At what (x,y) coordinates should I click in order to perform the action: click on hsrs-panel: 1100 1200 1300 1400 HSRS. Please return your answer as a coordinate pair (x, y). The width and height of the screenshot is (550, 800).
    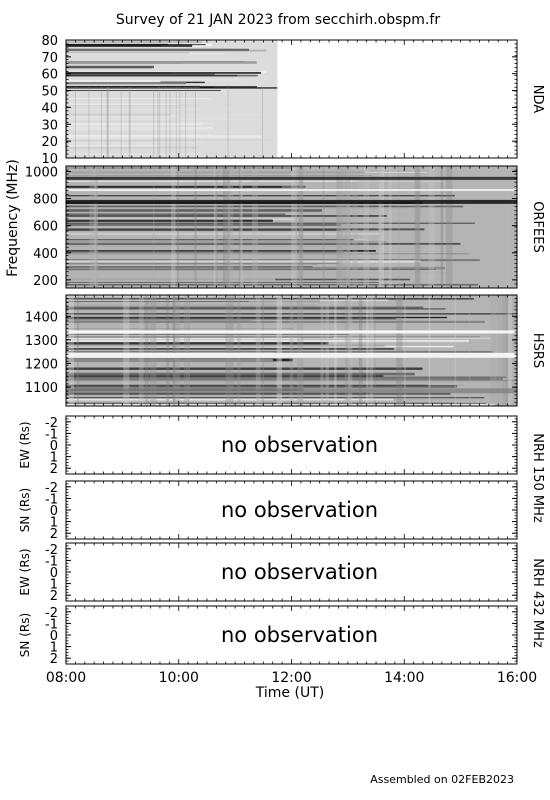
    Looking at the image, I should click on (285, 350).